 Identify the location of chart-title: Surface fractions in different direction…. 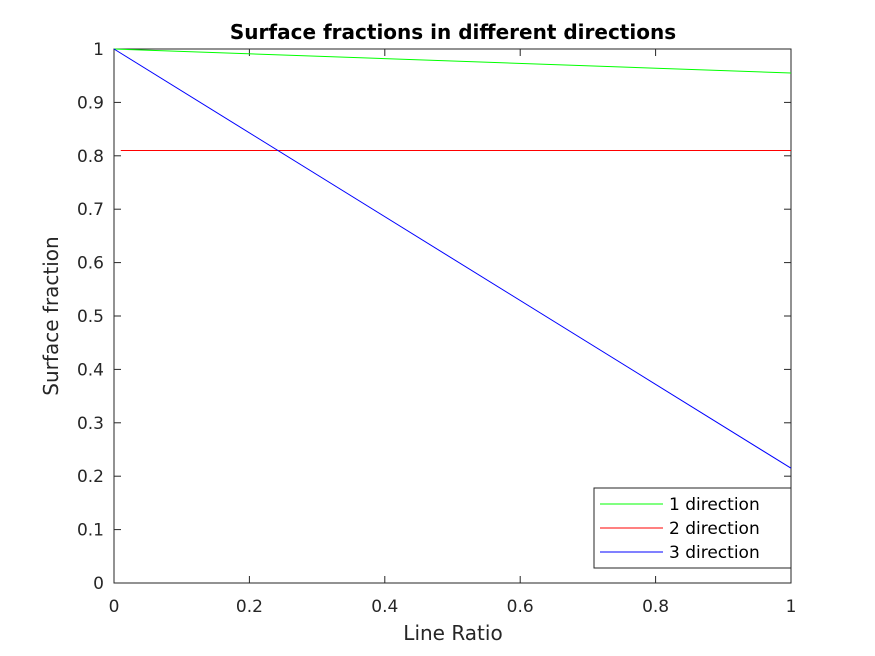
(453, 32).